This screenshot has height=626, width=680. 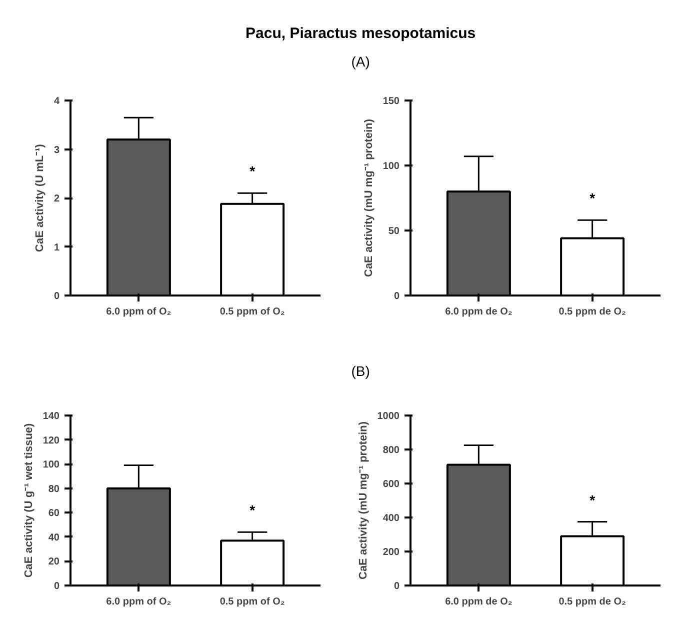 I want to click on chart-title: (B), so click(x=360, y=371).